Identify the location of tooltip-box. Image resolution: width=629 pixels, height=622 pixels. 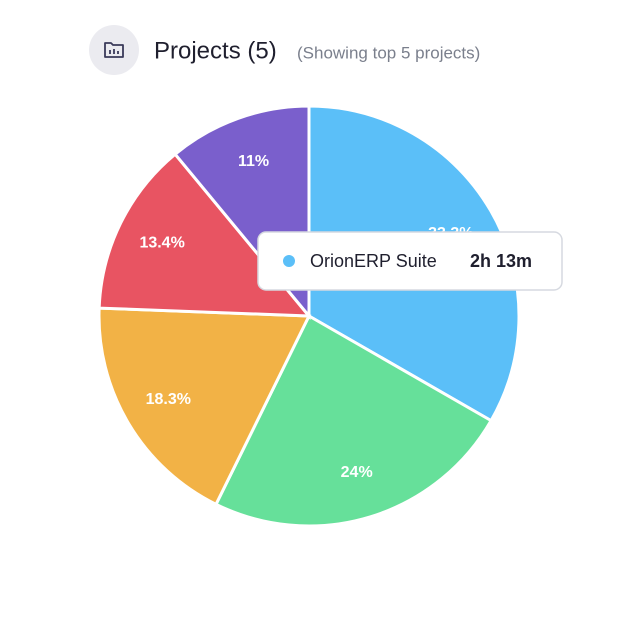
(410, 261).